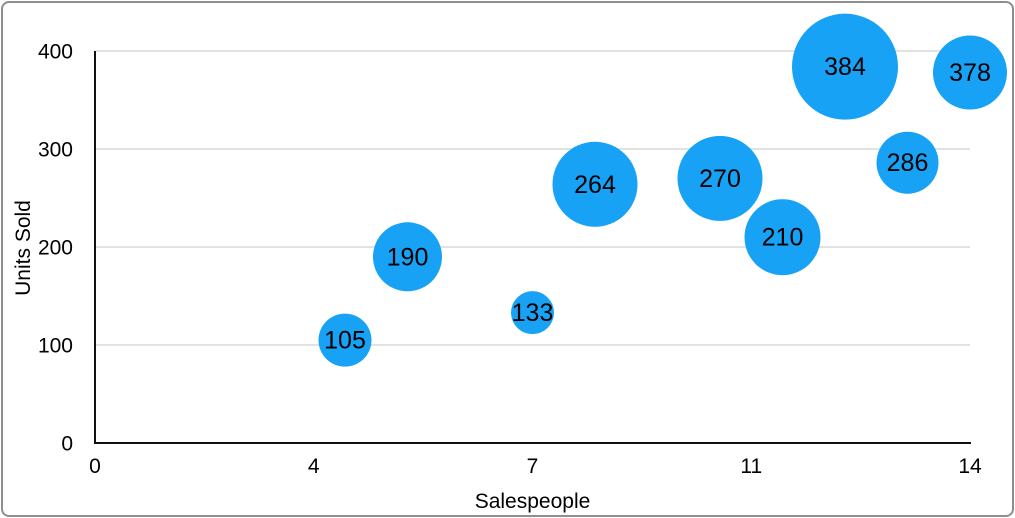  I want to click on x-tick-label: 7, so click(533, 466).